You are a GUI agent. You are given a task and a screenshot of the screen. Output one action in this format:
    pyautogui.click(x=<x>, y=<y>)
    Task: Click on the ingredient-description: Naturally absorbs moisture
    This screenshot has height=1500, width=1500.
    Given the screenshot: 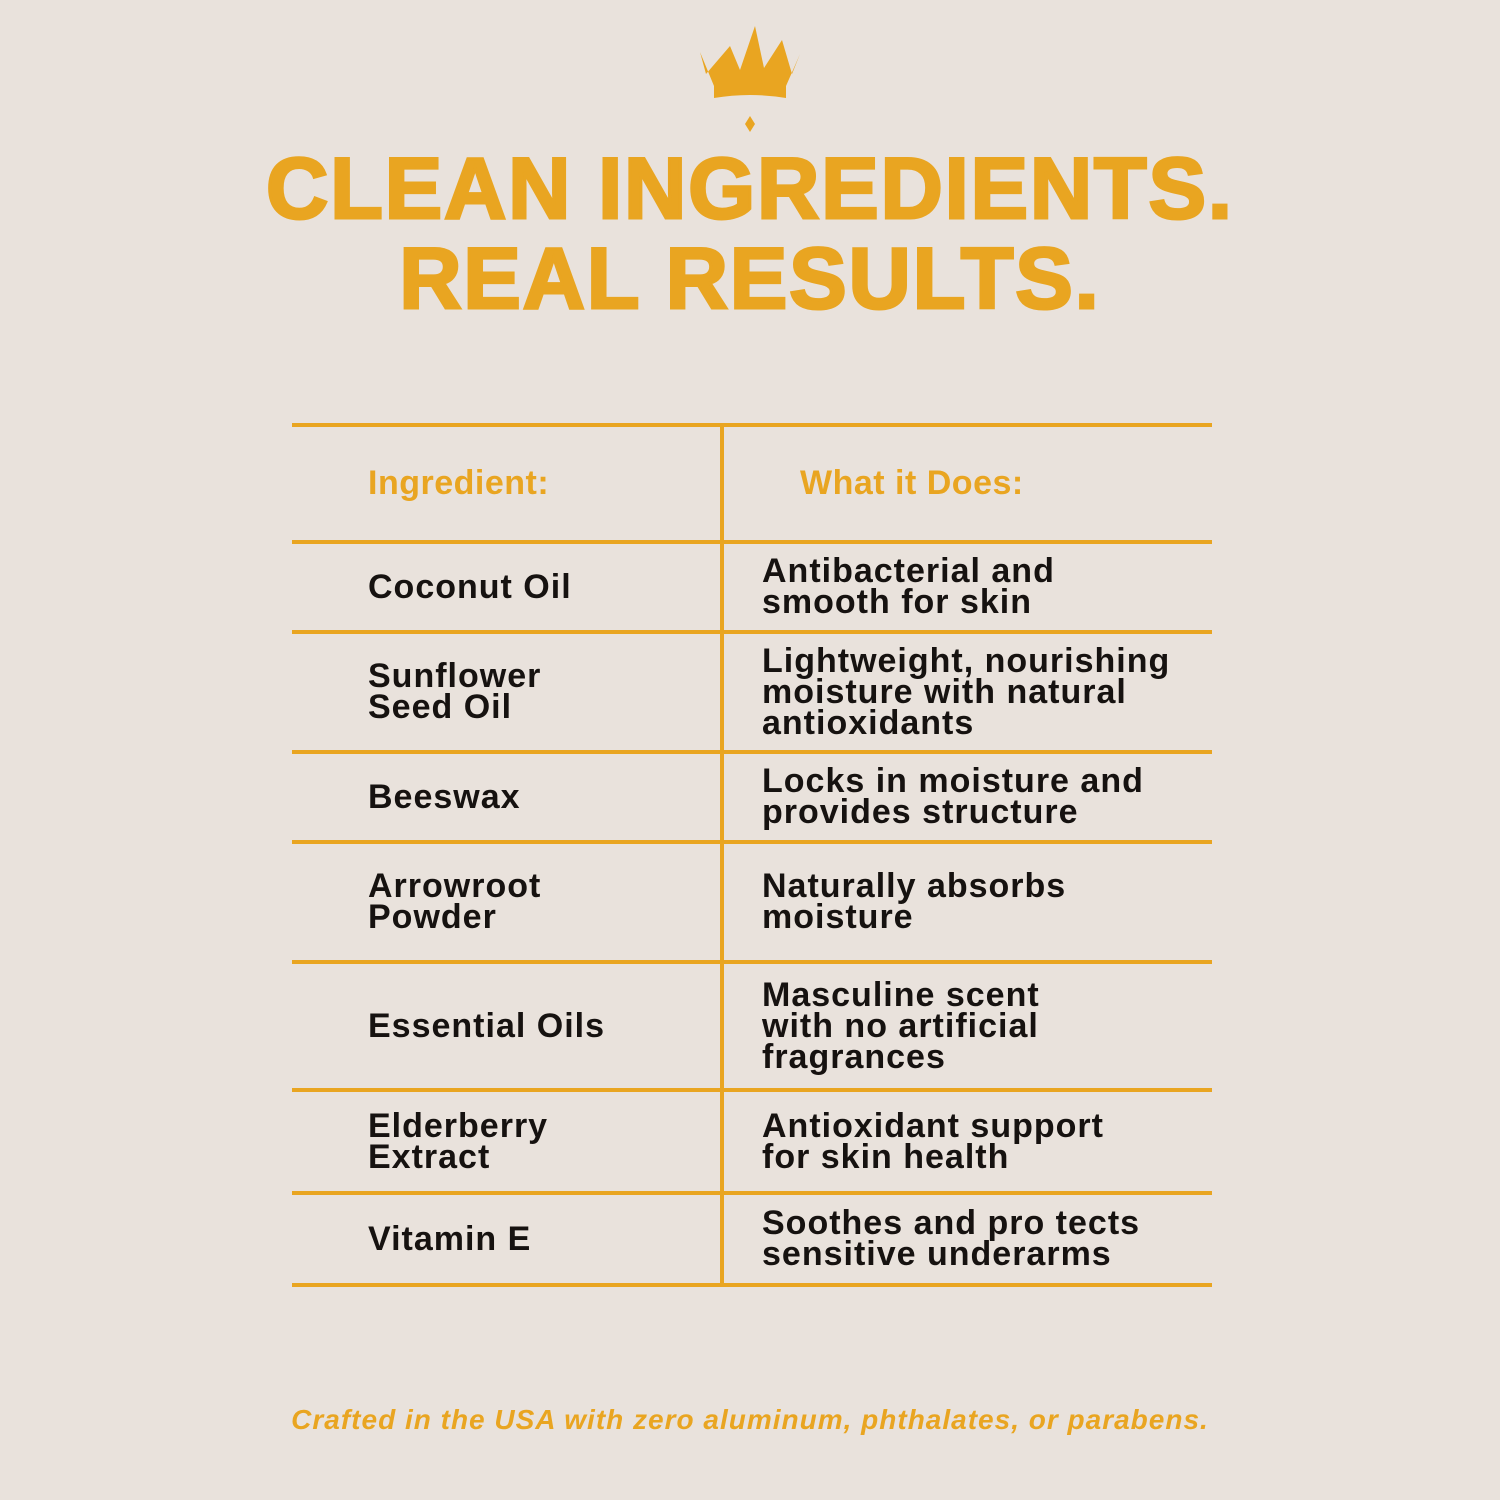 What is the action you would take?
    pyautogui.click(x=914, y=901)
    